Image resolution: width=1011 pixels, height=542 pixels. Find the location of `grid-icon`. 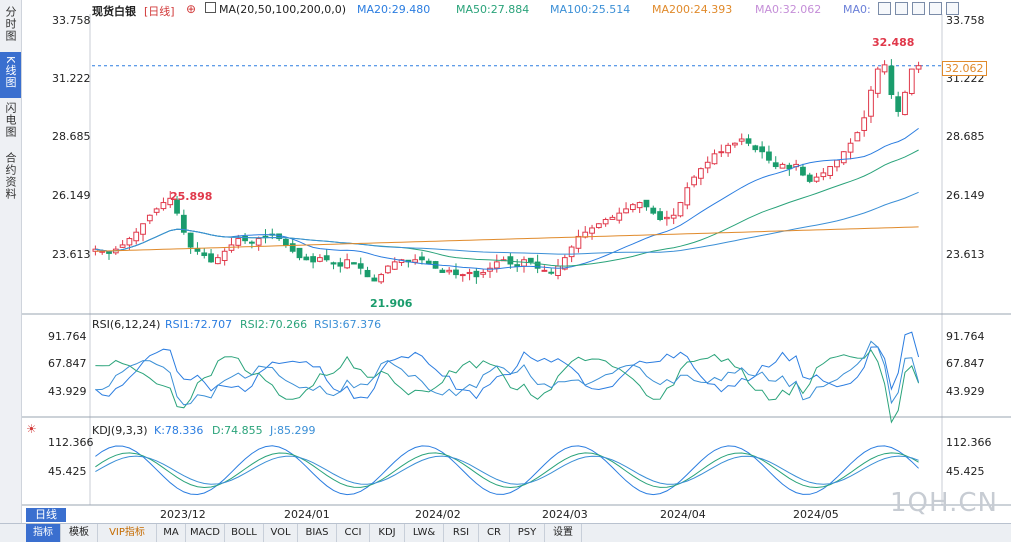

grid-icon is located at coordinates (935, 8).